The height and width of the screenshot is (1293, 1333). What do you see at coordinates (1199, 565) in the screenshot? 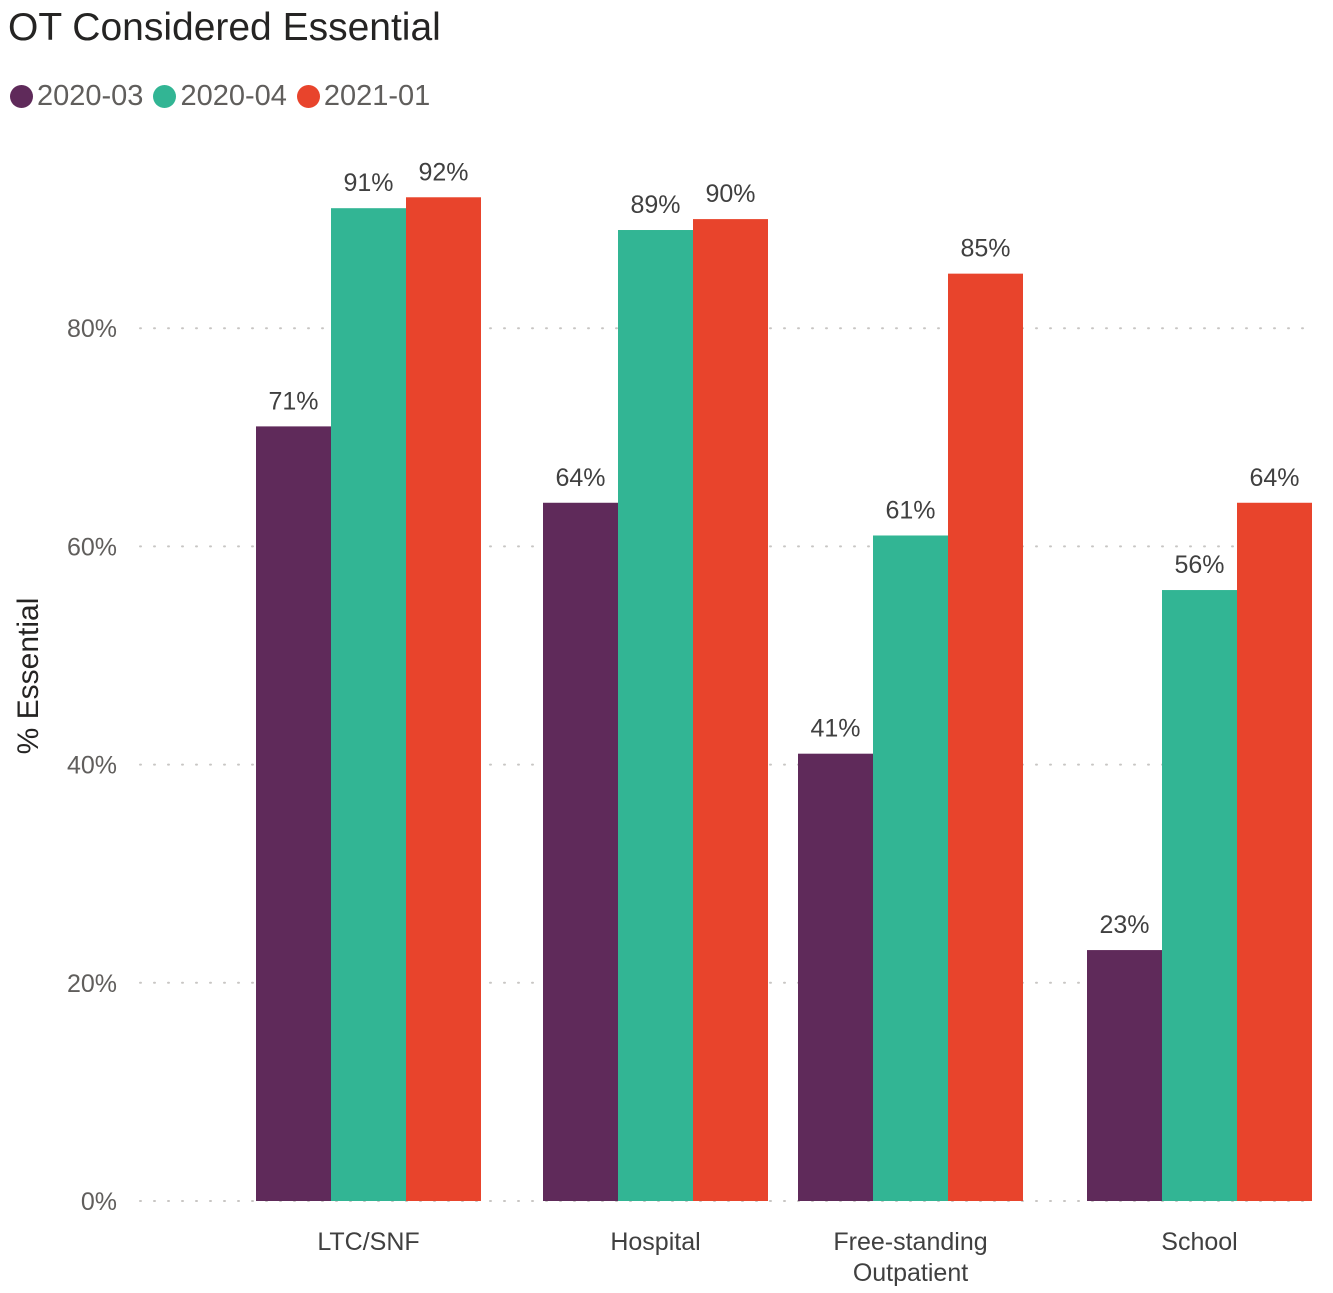
I see `data-label: 56%` at bounding box center [1199, 565].